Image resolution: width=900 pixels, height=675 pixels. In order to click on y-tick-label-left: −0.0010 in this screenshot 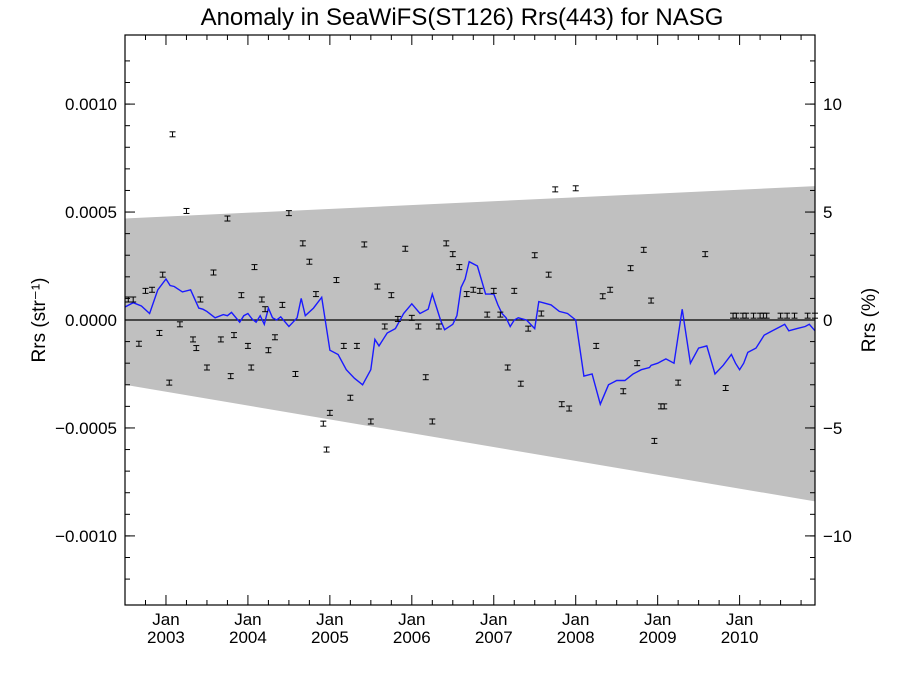, I will do `click(86, 536)`.